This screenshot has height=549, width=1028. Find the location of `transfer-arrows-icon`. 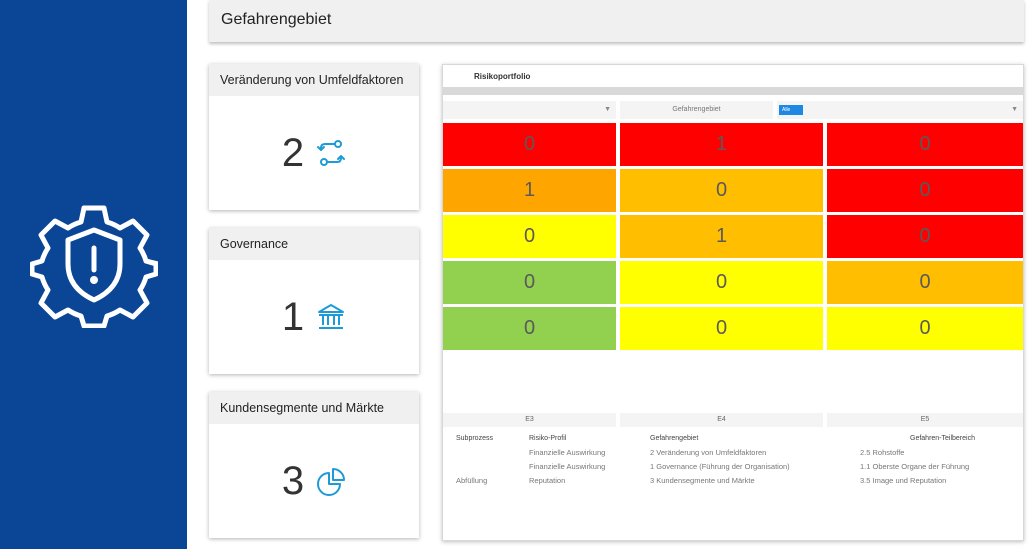

transfer-arrows-icon is located at coordinates (331, 153).